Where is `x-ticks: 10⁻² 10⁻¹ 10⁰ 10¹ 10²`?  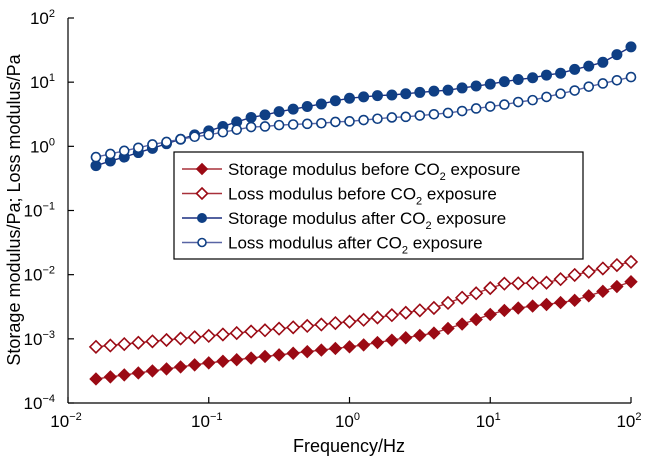
x-ticks: 10⁻² 10⁻¹ 10⁰ 10¹ 10² is located at coordinates (346, 414).